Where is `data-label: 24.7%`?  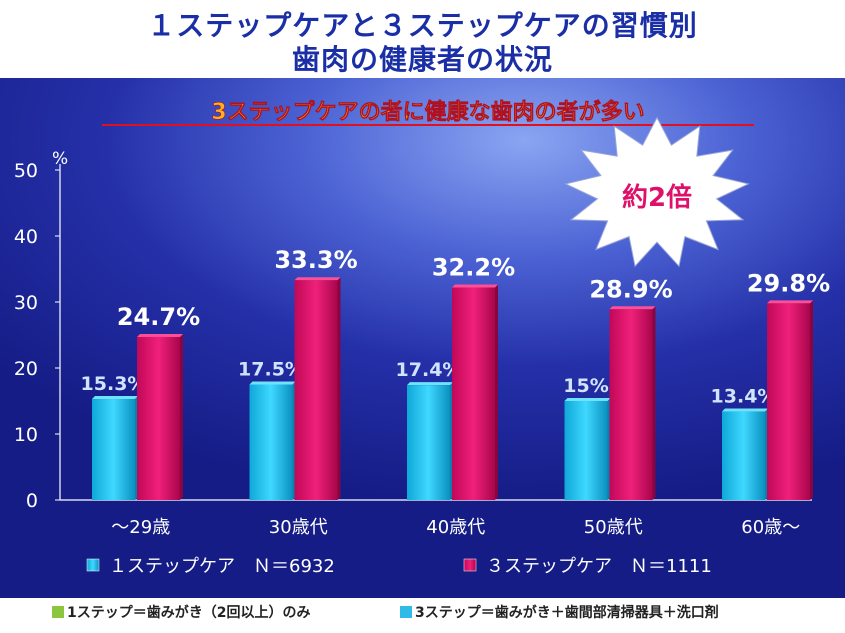 data-label: 24.7% is located at coordinates (158, 317).